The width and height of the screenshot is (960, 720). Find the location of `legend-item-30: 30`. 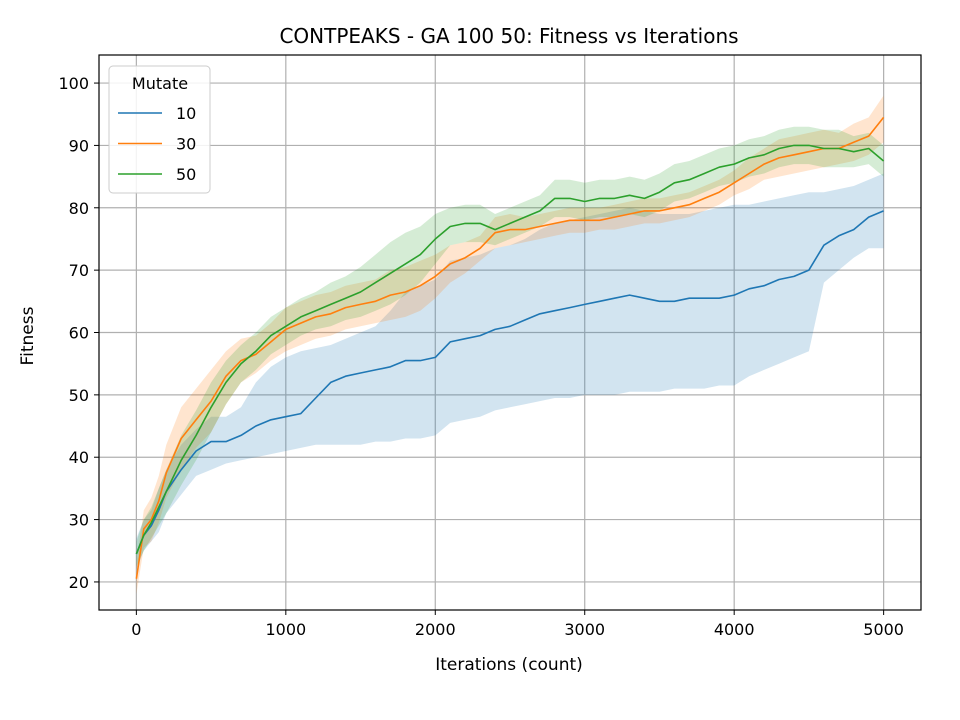

legend-item-30: 30 is located at coordinates (157, 144).